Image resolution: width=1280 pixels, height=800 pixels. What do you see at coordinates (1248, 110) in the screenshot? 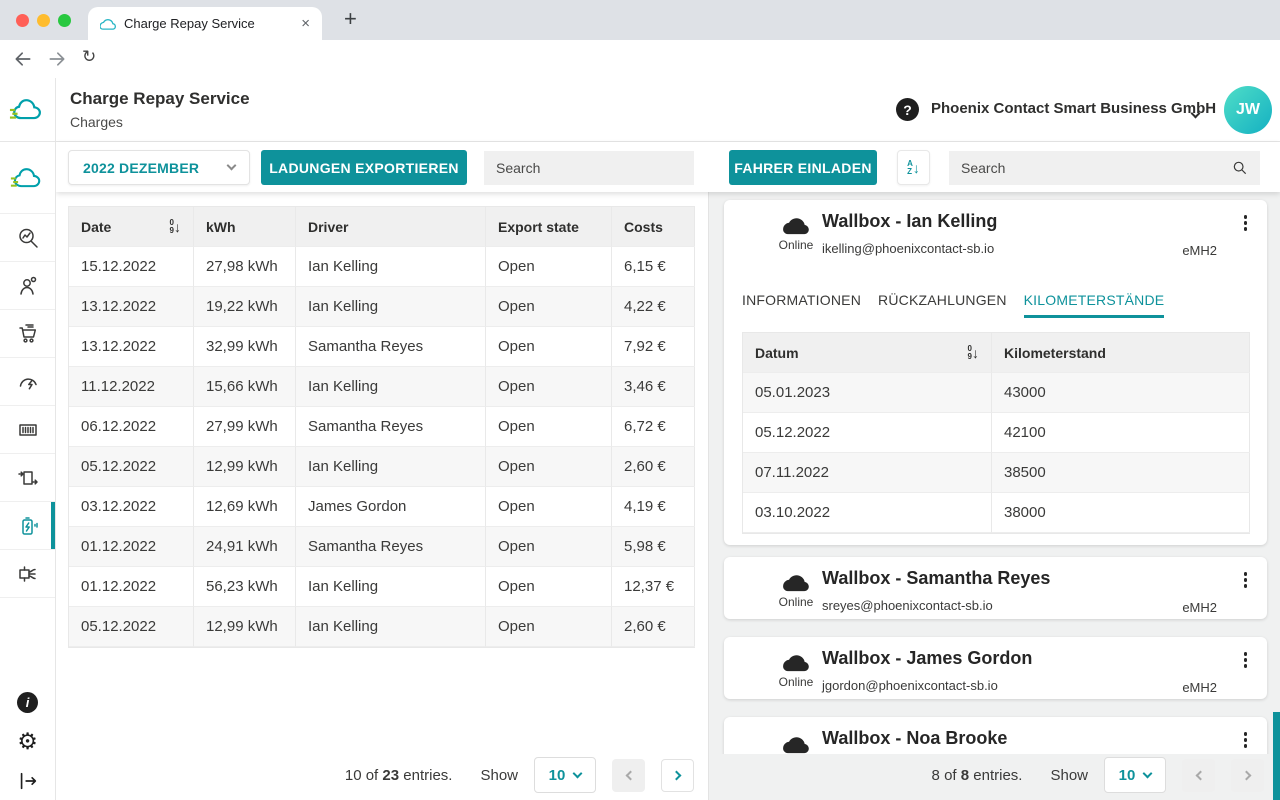
I see `user-avatar: JW` at bounding box center [1248, 110].